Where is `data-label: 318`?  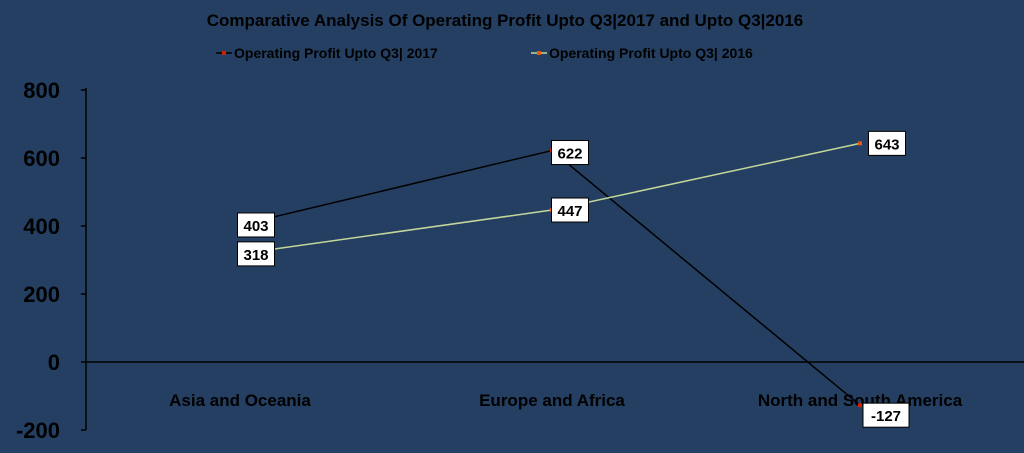
data-label: 318 is located at coordinates (255, 255).